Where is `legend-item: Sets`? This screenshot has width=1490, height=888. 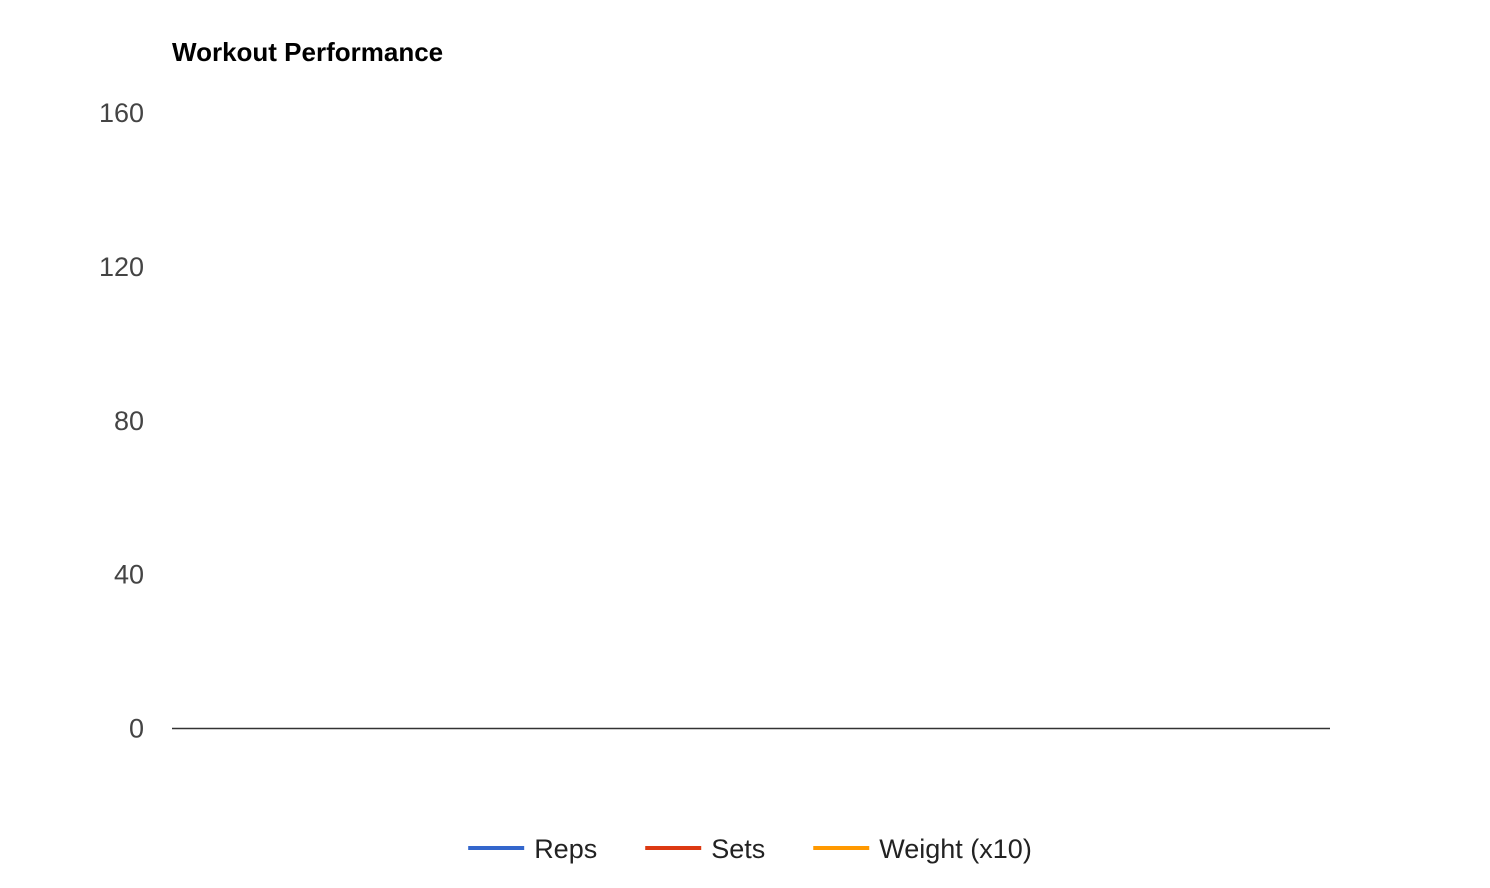
legend-item: Sets is located at coordinates (705, 849).